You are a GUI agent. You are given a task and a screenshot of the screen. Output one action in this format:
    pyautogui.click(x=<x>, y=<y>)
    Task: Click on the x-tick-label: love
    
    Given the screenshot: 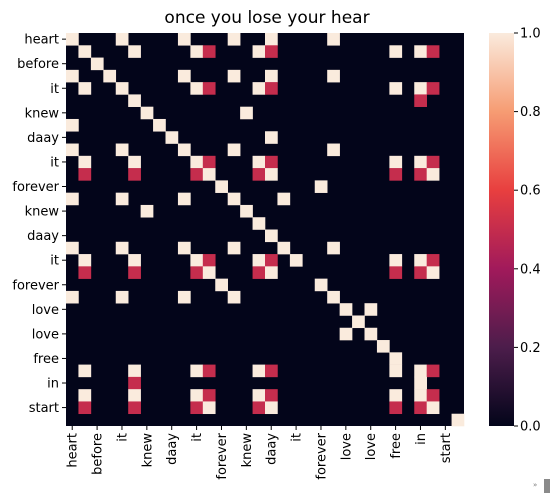 What is the action you would take?
    pyautogui.click(x=371, y=446)
    